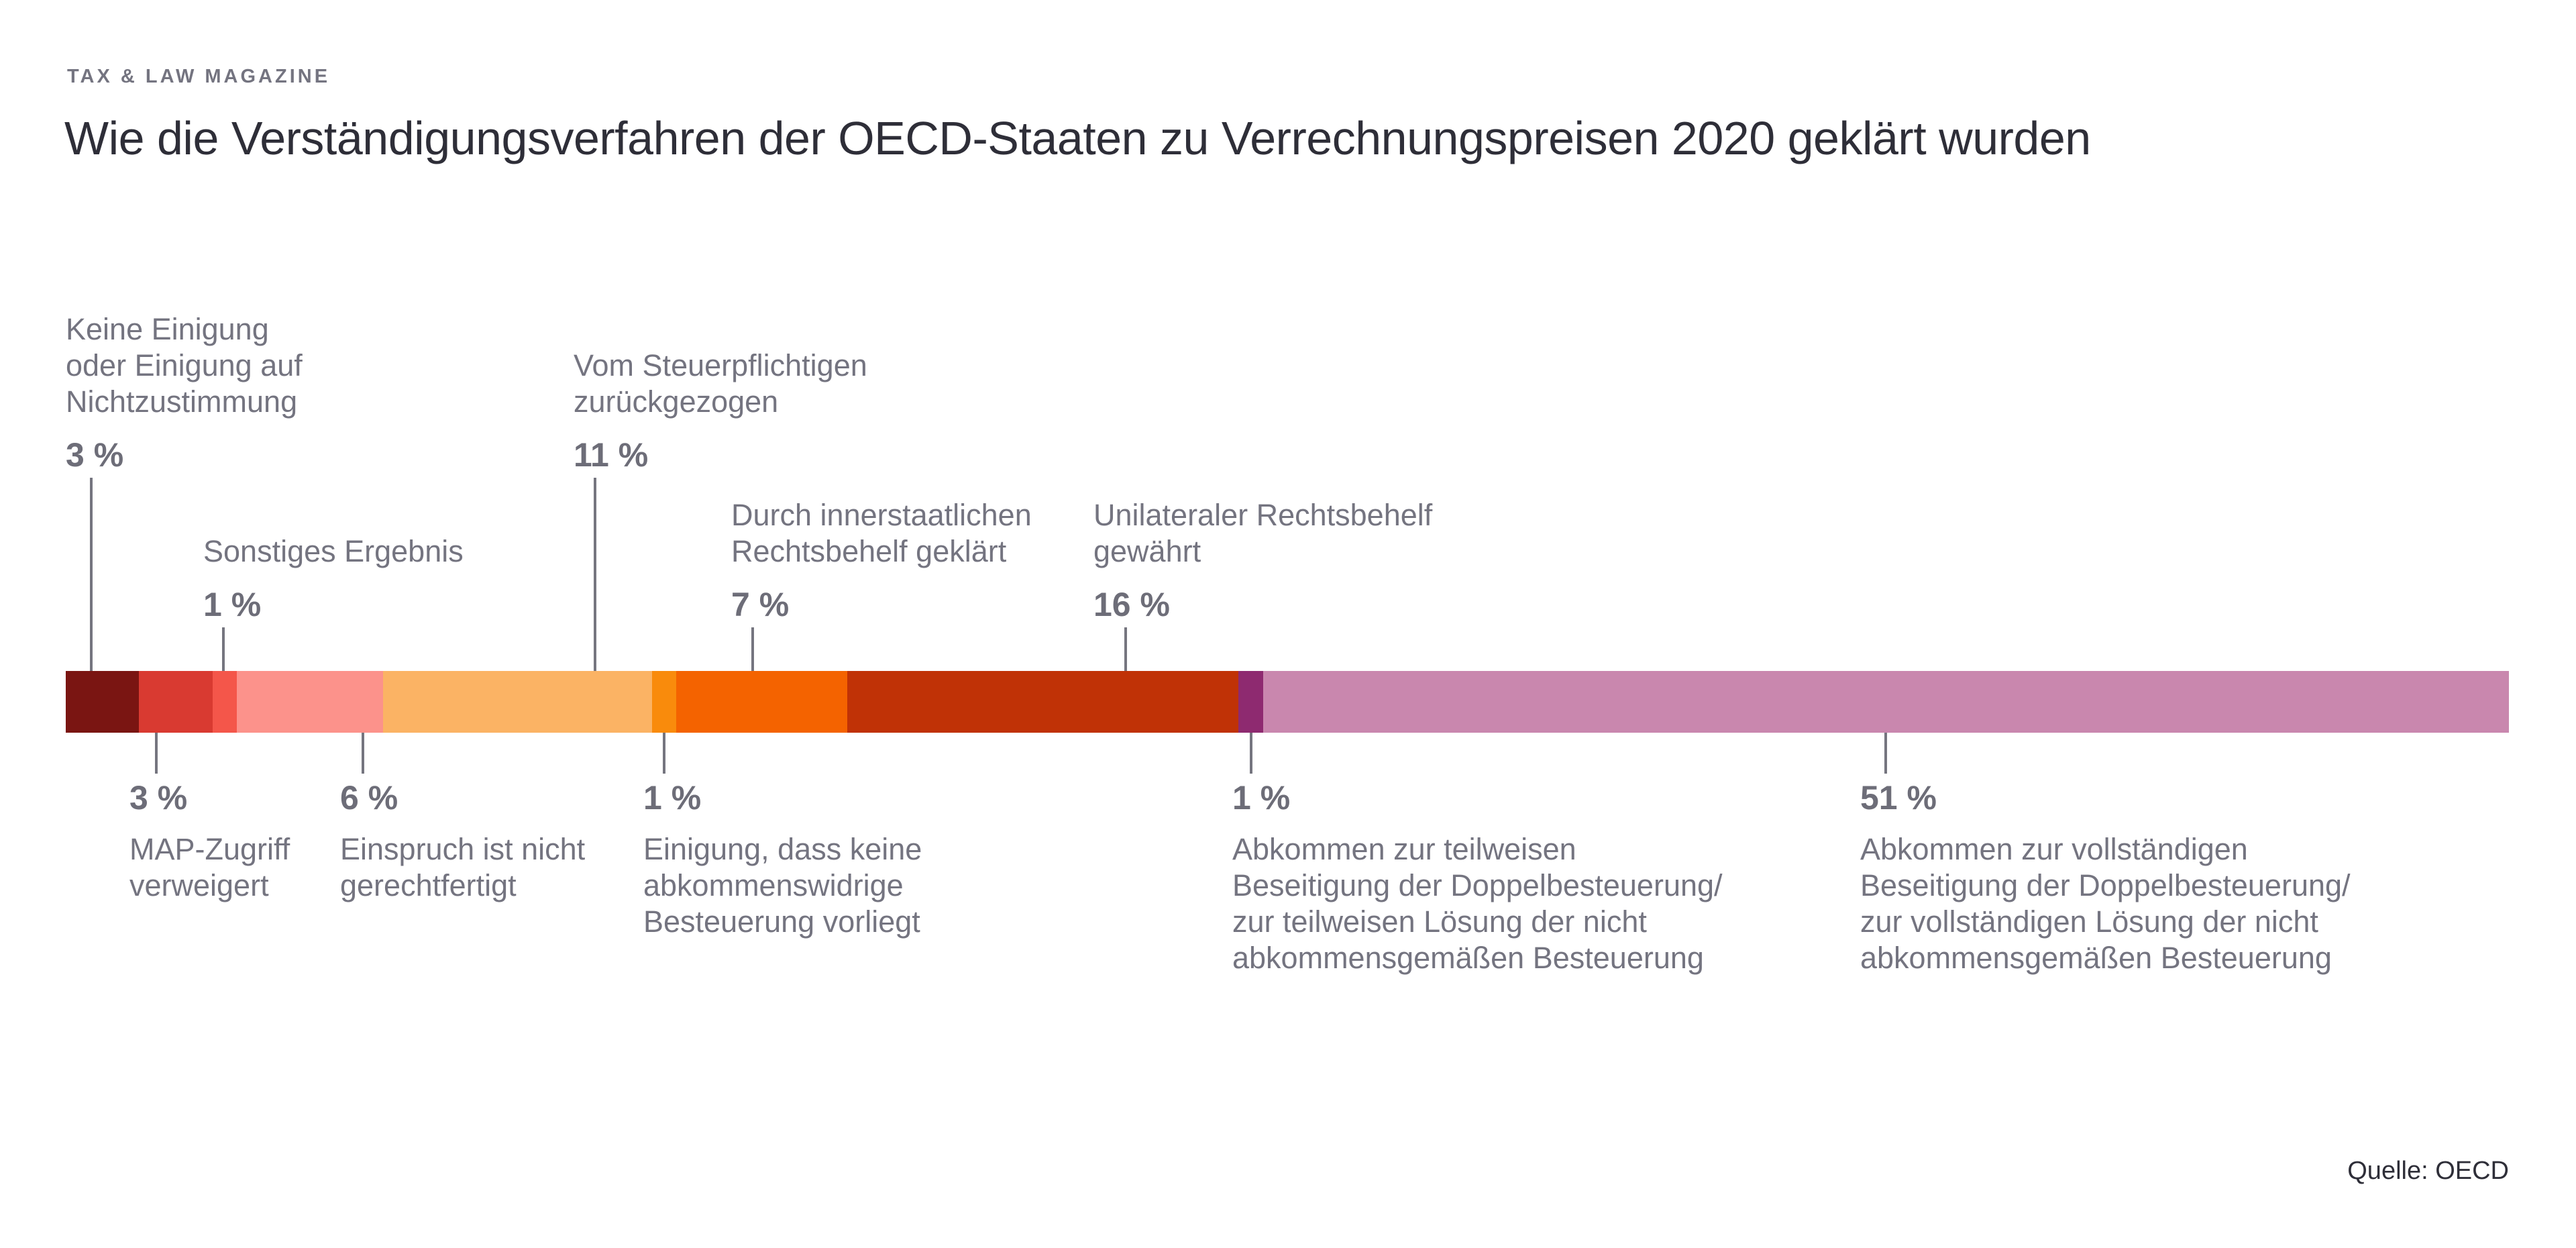 Image resolution: width=2576 pixels, height=1248 pixels. What do you see at coordinates (676, 402) in the screenshot?
I see `annotation-label-line: zurückgezogen` at bounding box center [676, 402].